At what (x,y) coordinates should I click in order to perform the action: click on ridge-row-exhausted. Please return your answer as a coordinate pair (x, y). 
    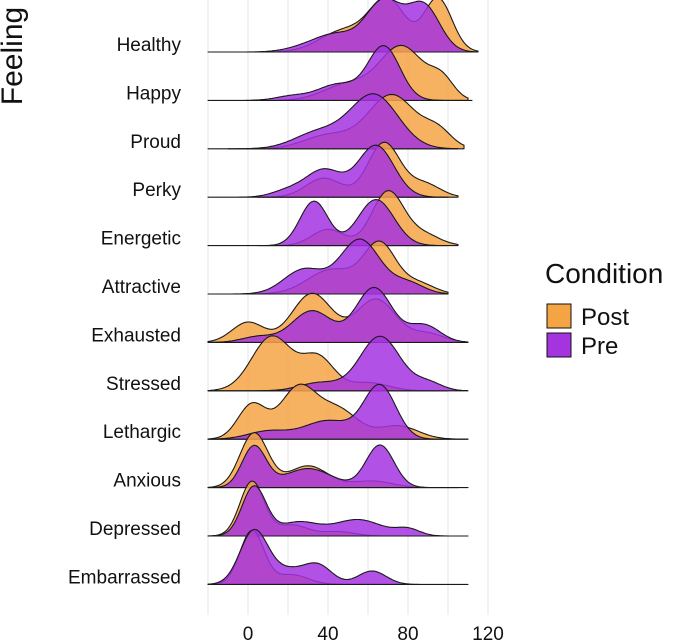
    Looking at the image, I should click on (338, 314).